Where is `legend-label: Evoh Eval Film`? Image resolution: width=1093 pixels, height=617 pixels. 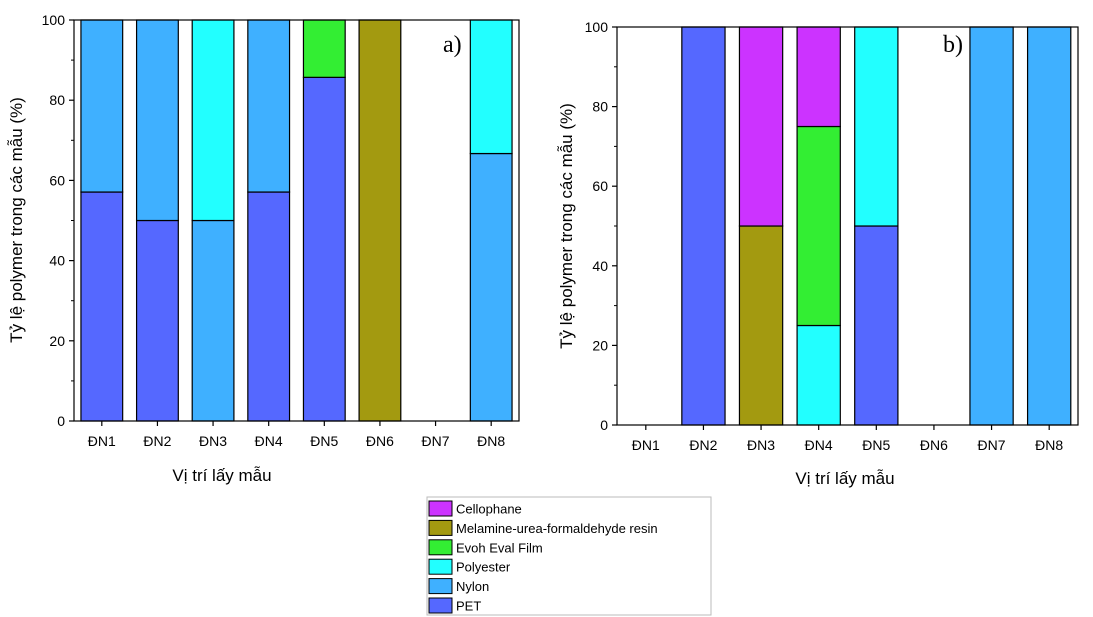
legend-label: Evoh Eval Film is located at coordinates (499, 547).